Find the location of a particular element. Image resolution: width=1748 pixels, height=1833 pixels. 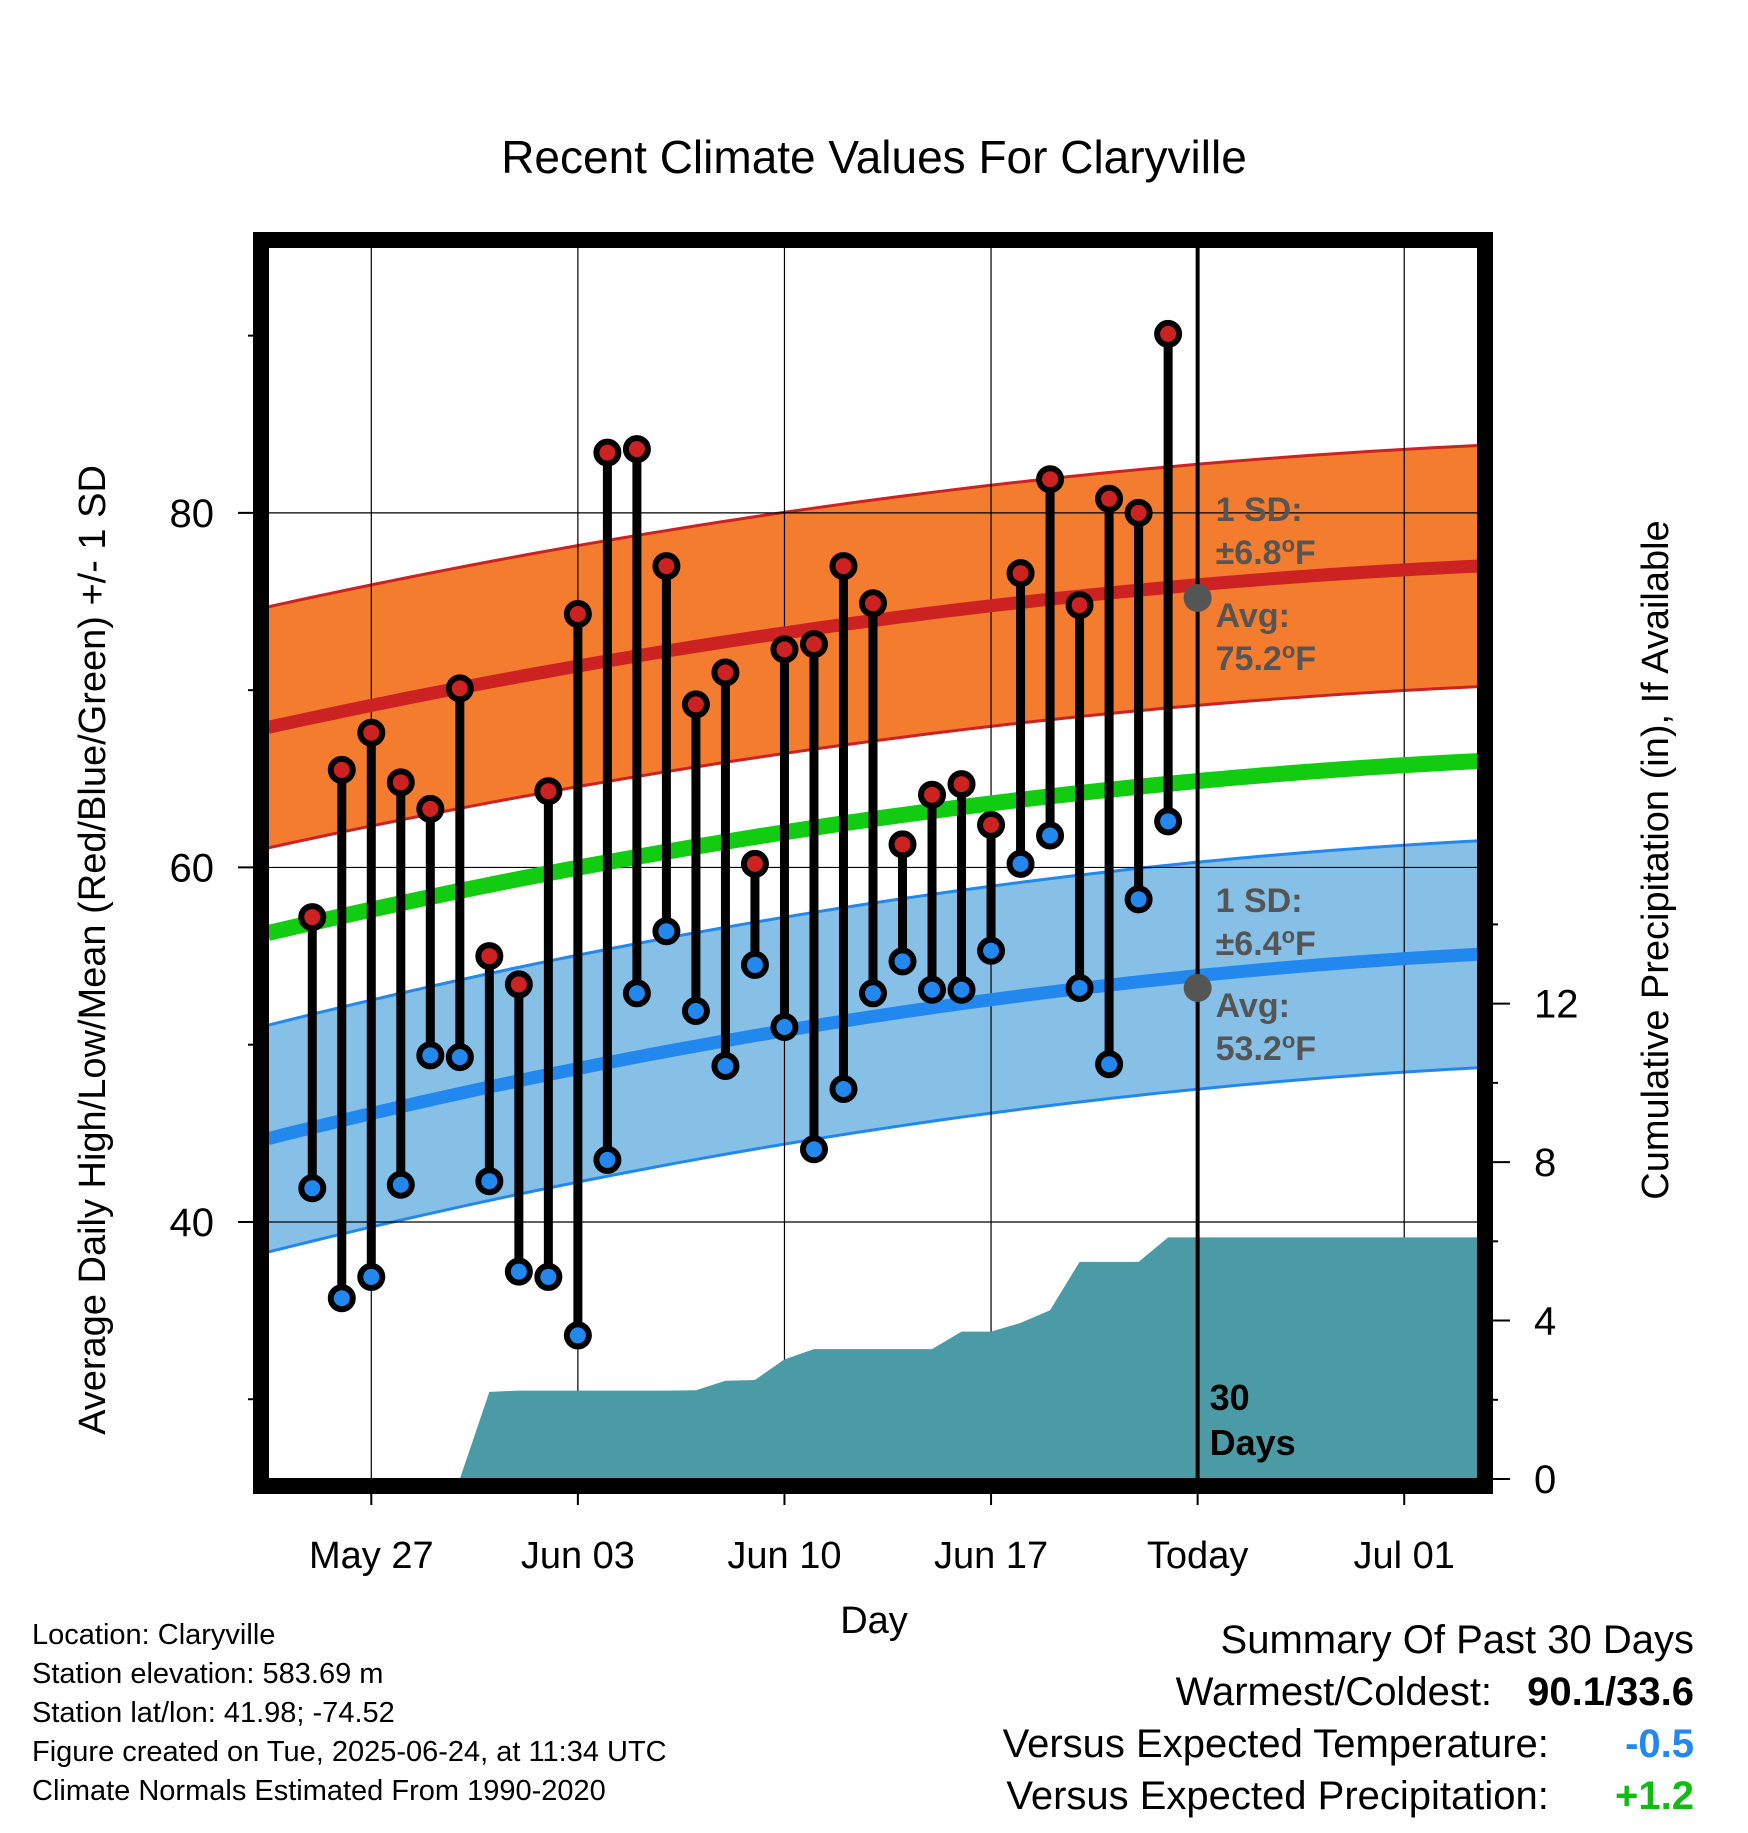

info-latlon: Station lat/lon: 41.98; -74.52 is located at coordinates (213, 1713).